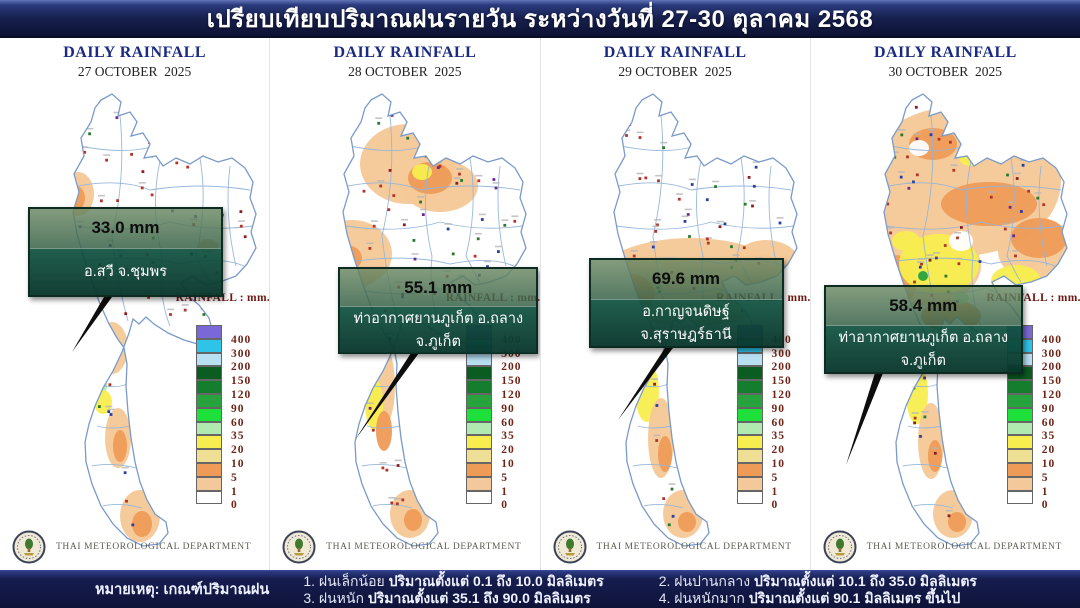 This screenshot has width=1080, height=608. What do you see at coordinates (154, 547) in the screenshot?
I see `tmd-name-label: THAI METEOROLOGICAL DEPARTMENT` at bounding box center [154, 547].